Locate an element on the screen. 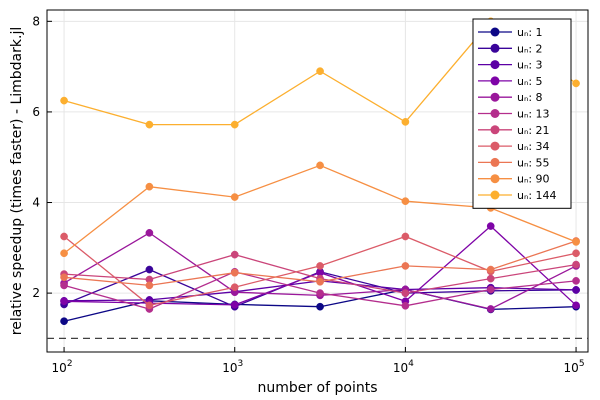 The height and width of the screenshot is (400, 600). y-tick-label: 6 is located at coordinates (36, 112).